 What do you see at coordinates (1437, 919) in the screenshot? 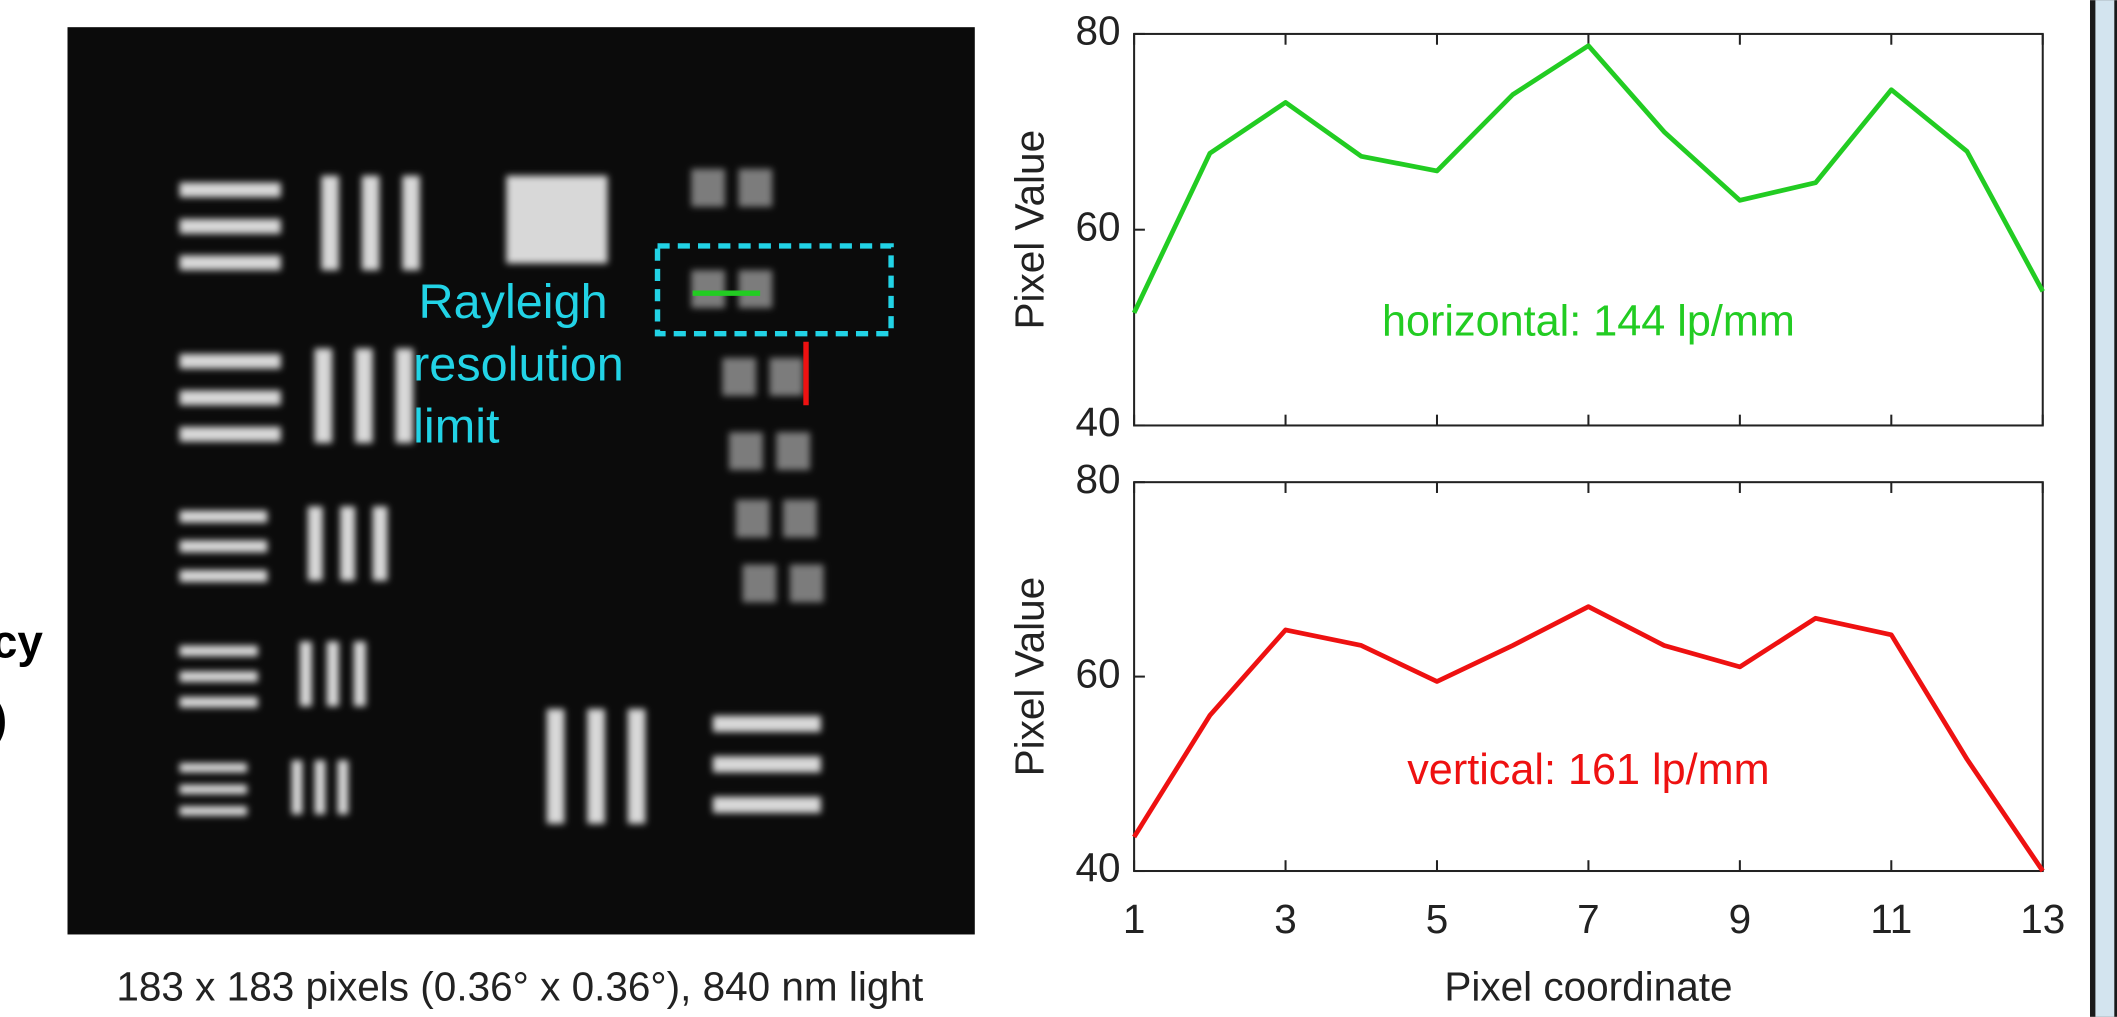
I see `x-tick-label: 5` at bounding box center [1437, 919].